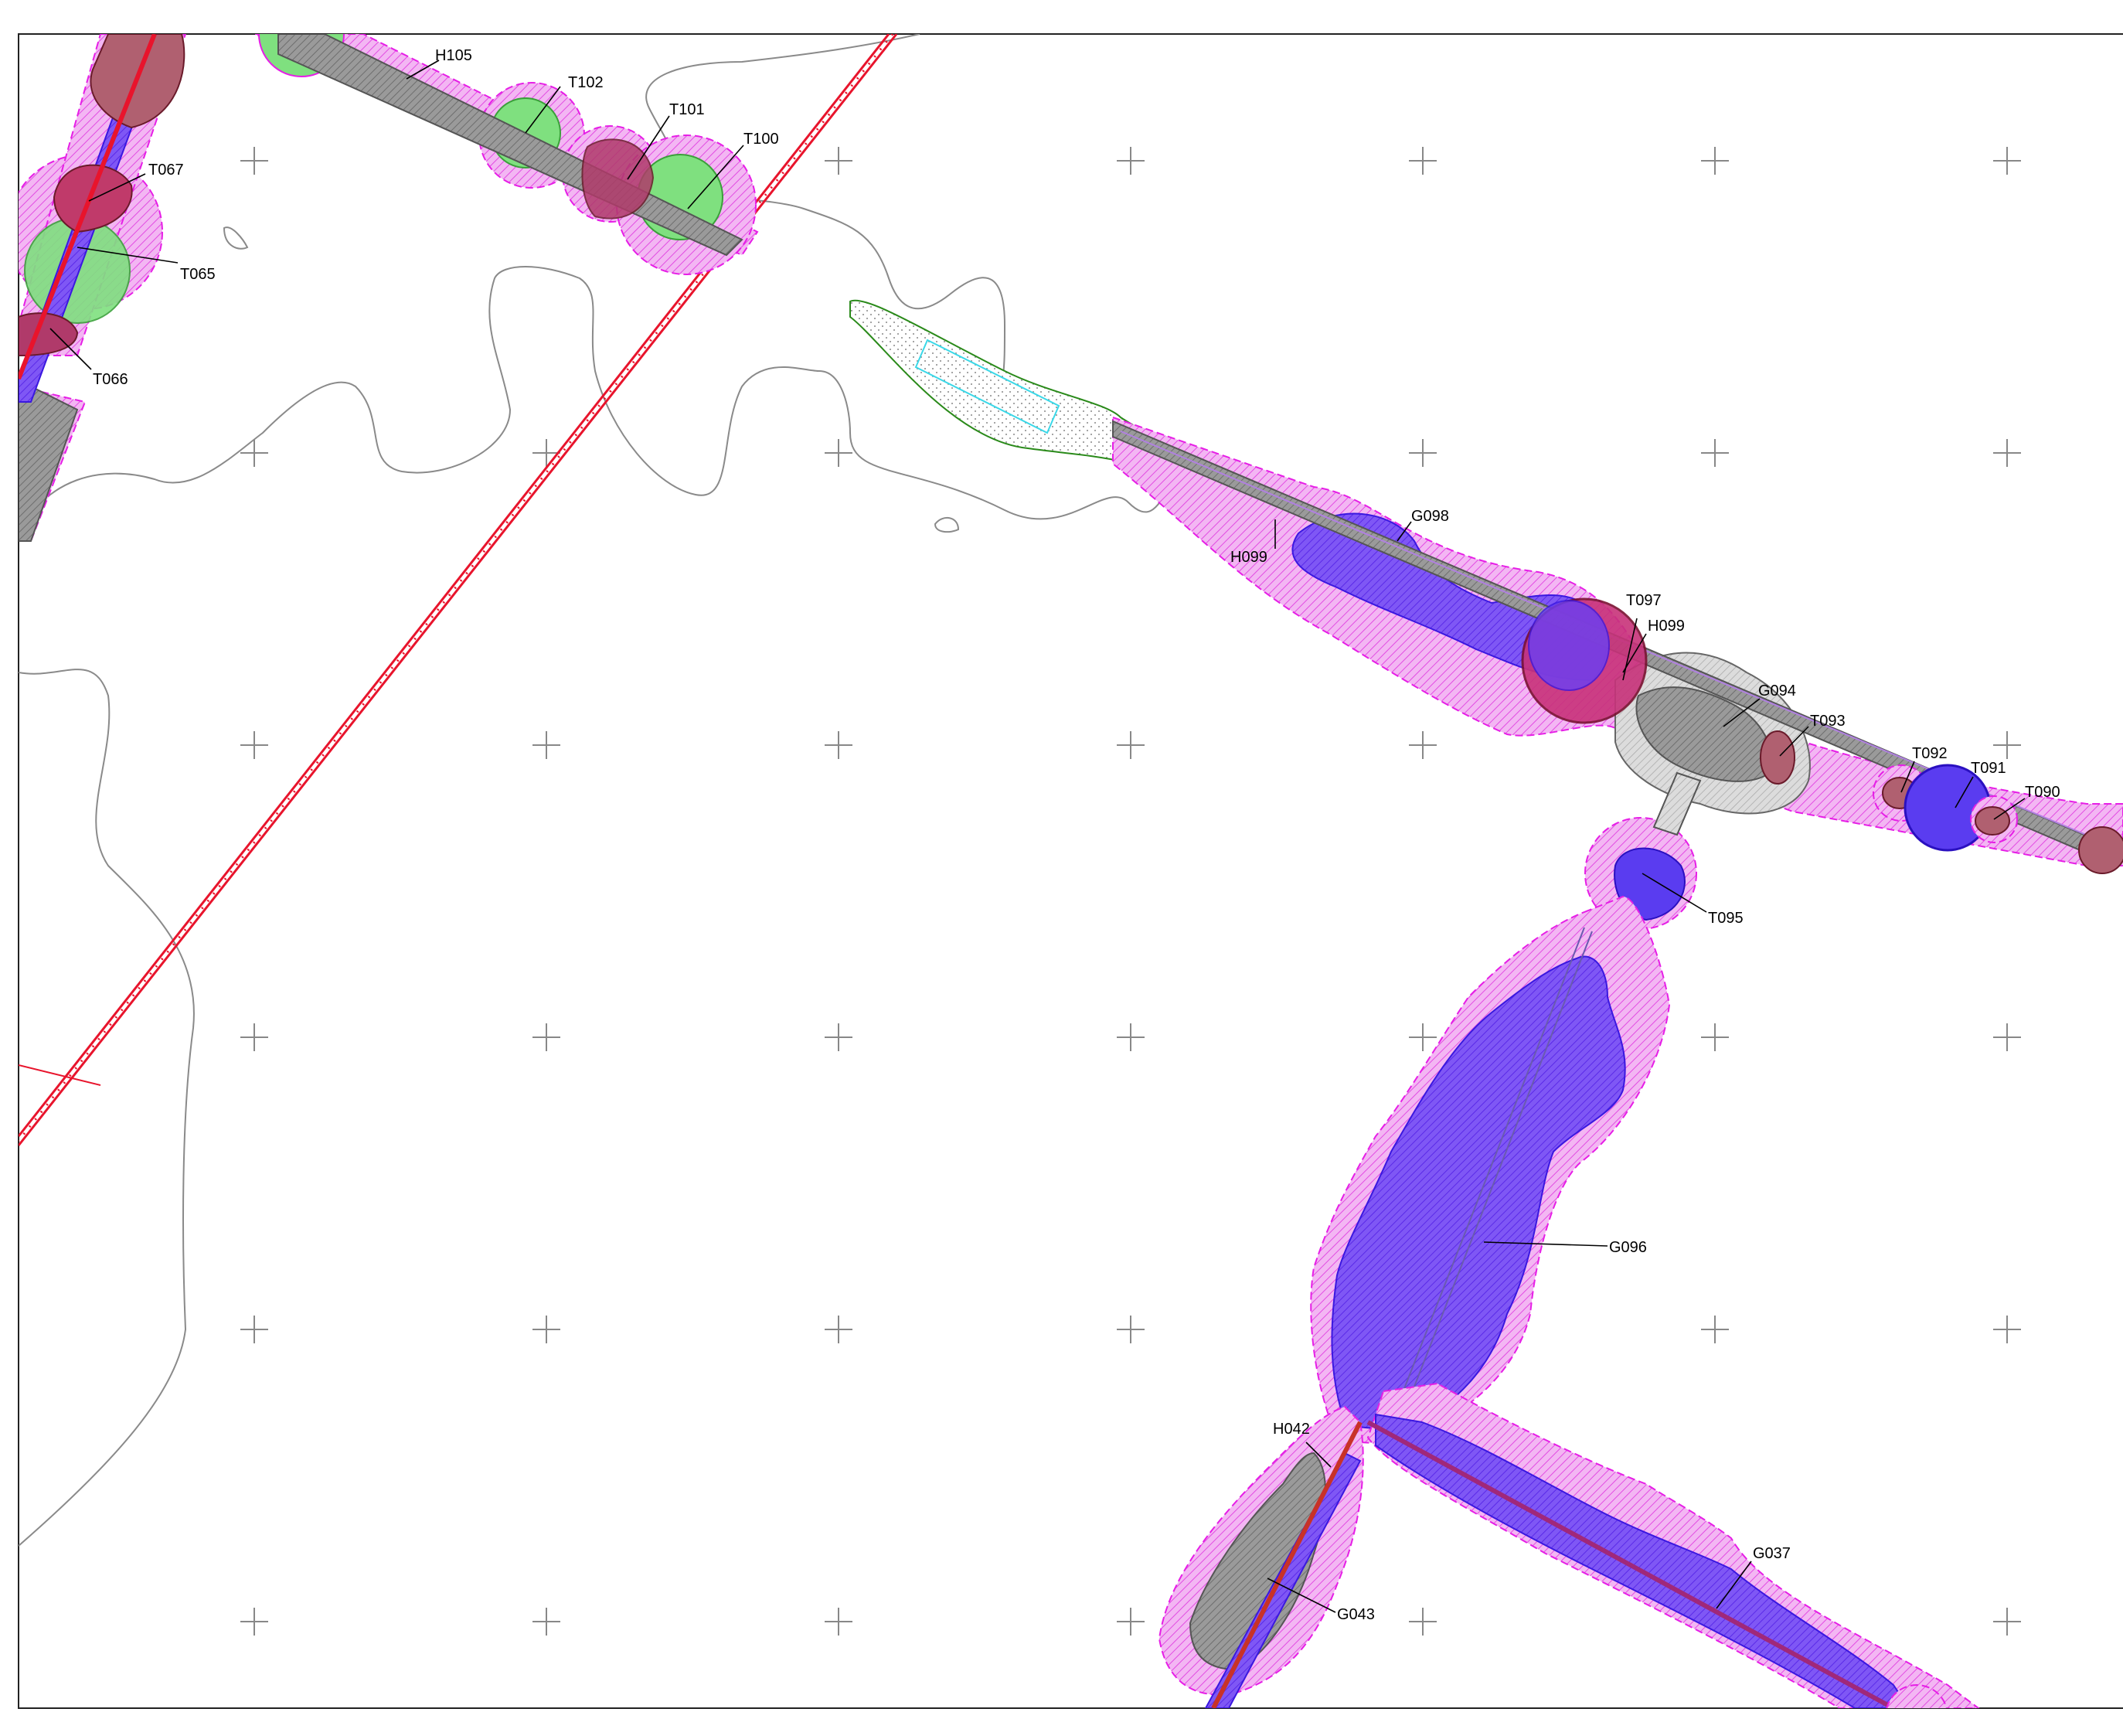 The width and height of the screenshot is (2123, 1736). I want to click on label-t067: T067, so click(166, 171).